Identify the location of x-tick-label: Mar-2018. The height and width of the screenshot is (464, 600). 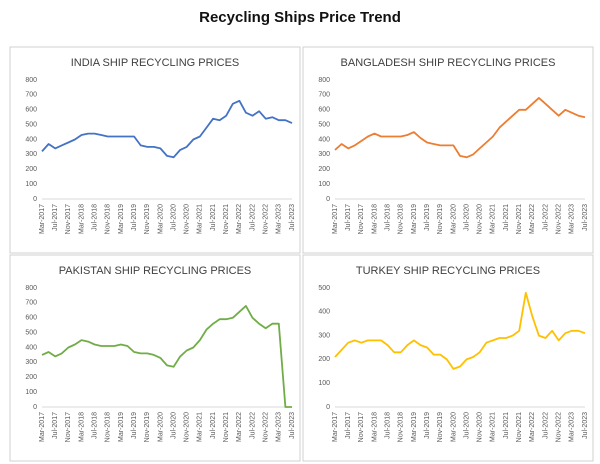
(374, 219).